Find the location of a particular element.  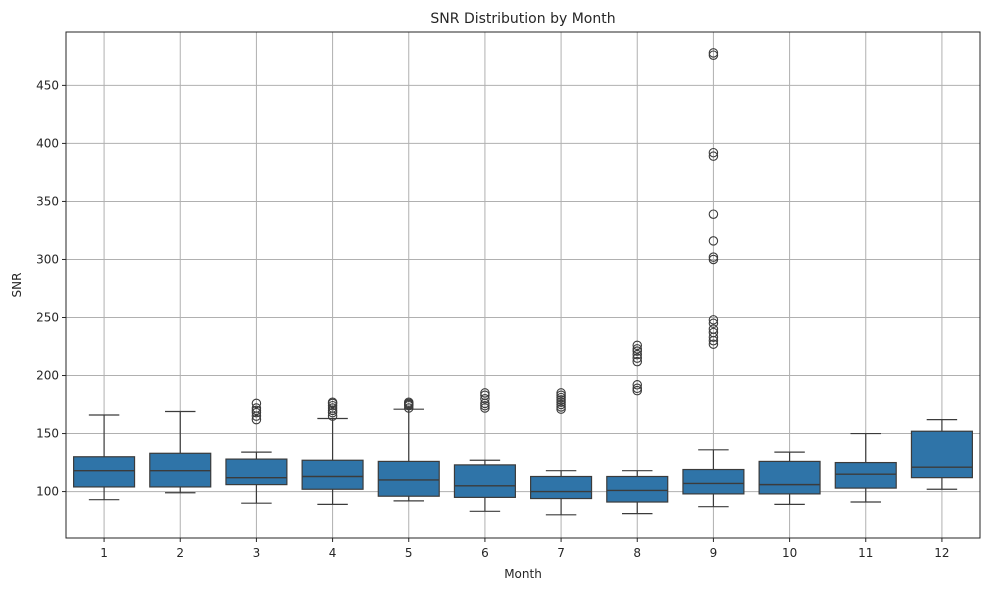

y-tick-label: 350 is located at coordinates (47, 201).